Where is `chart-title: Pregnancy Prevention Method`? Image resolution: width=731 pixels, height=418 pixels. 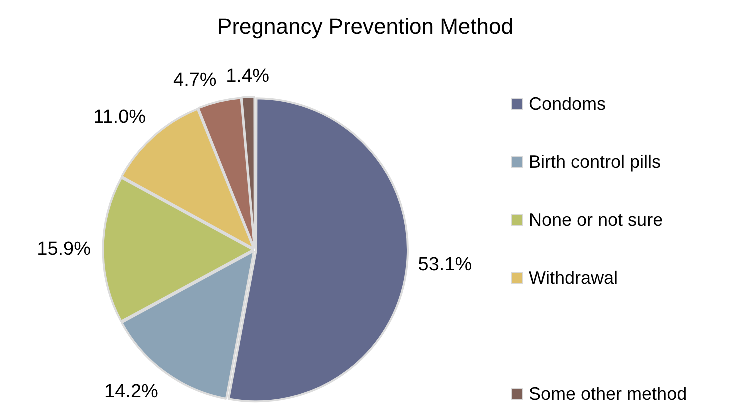
chart-title: Pregnancy Prevention Method is located at coordinates (365, 27).